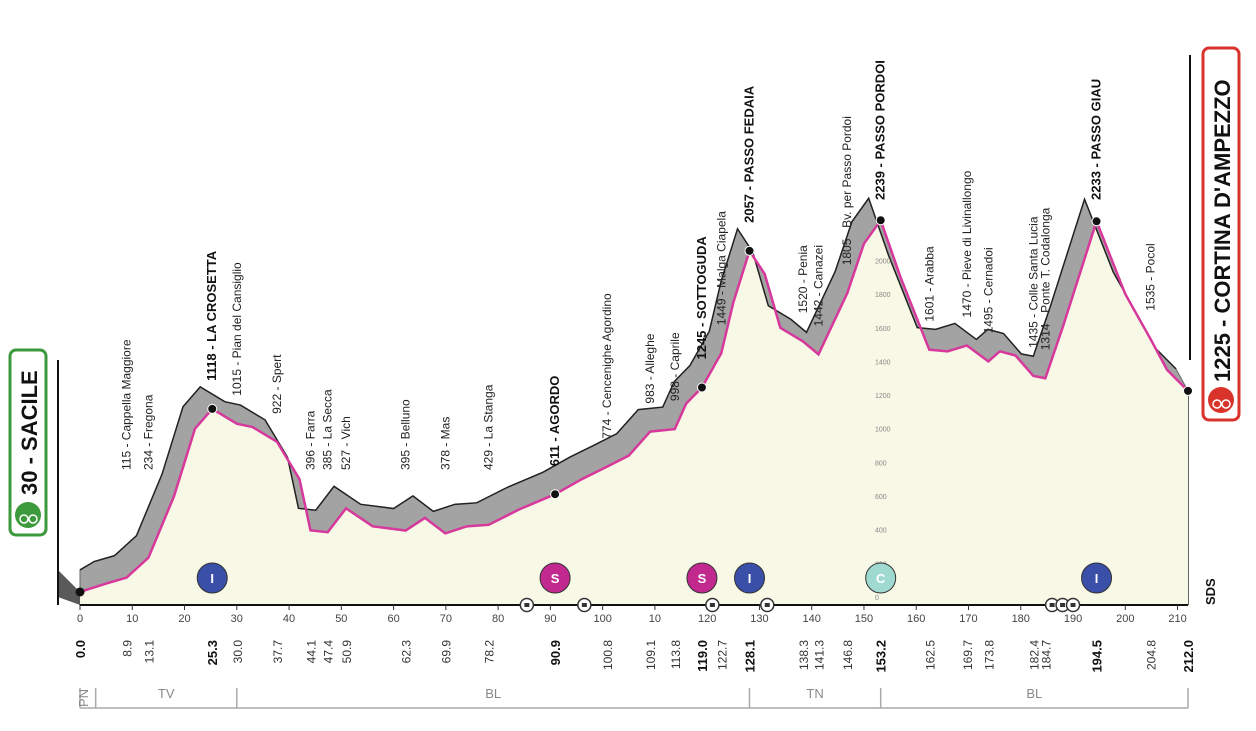 The image size is (1256, 731). What do you see at coordinates (929, 284) in the screenshot?
I see `place-label: 1601 - Arabba` at bounding box center [929, 284].